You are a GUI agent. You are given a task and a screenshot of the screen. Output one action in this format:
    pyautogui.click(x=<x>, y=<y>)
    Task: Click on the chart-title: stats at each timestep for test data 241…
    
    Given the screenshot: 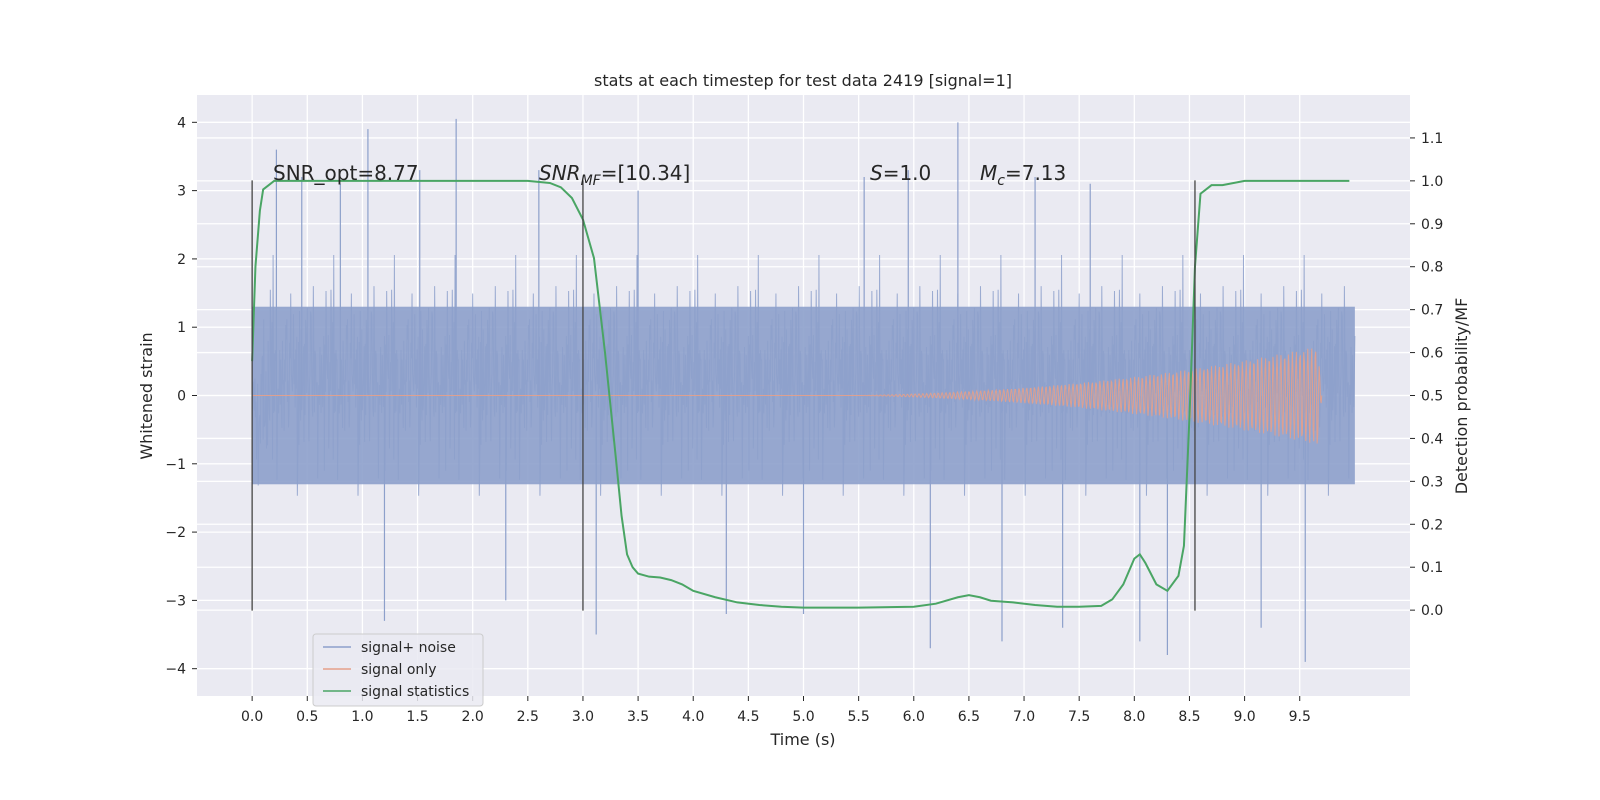 What is the action you would take?
    pyautogui.click(x=803, y=80)
    